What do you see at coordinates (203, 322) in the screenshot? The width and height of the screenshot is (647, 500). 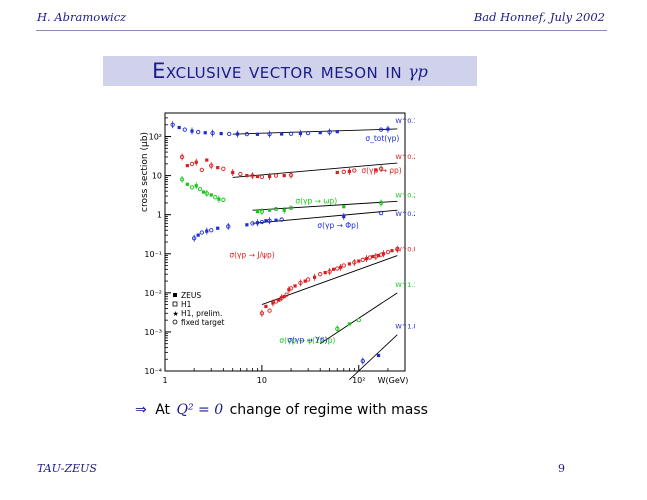 I see `legend-label: fixed target` at bounding box center [203, 322].